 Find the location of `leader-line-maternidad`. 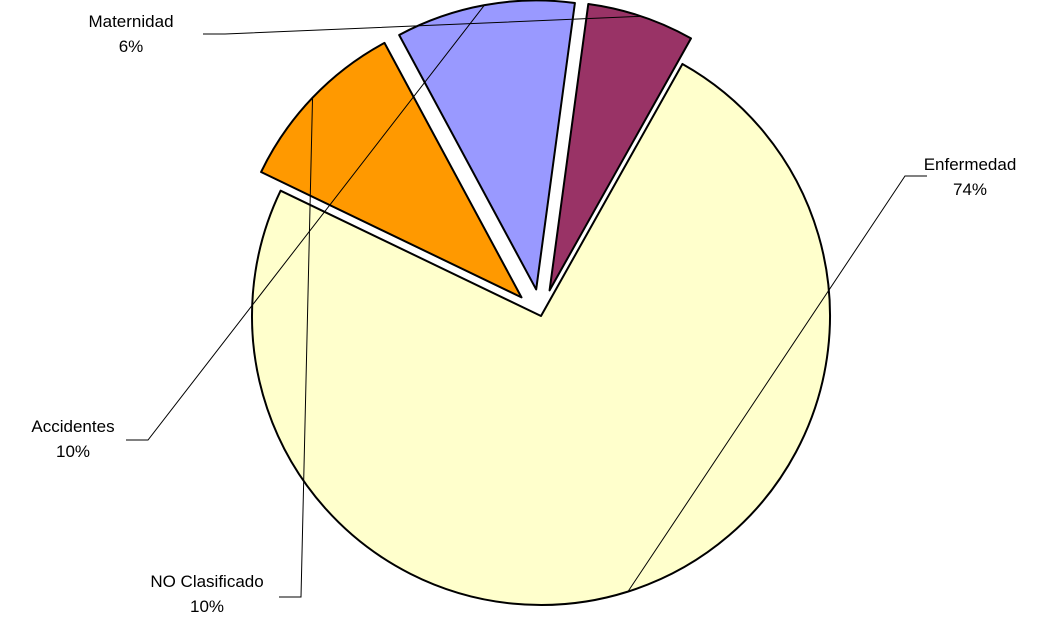

leader-line-maternidad is located at coordinates (422, 25).